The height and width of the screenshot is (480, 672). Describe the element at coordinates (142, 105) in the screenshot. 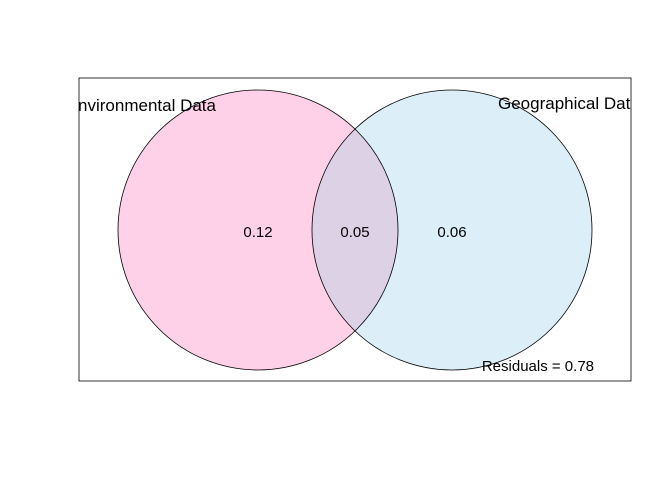

I see `environmental-data-label: Environmental Data` at that location.